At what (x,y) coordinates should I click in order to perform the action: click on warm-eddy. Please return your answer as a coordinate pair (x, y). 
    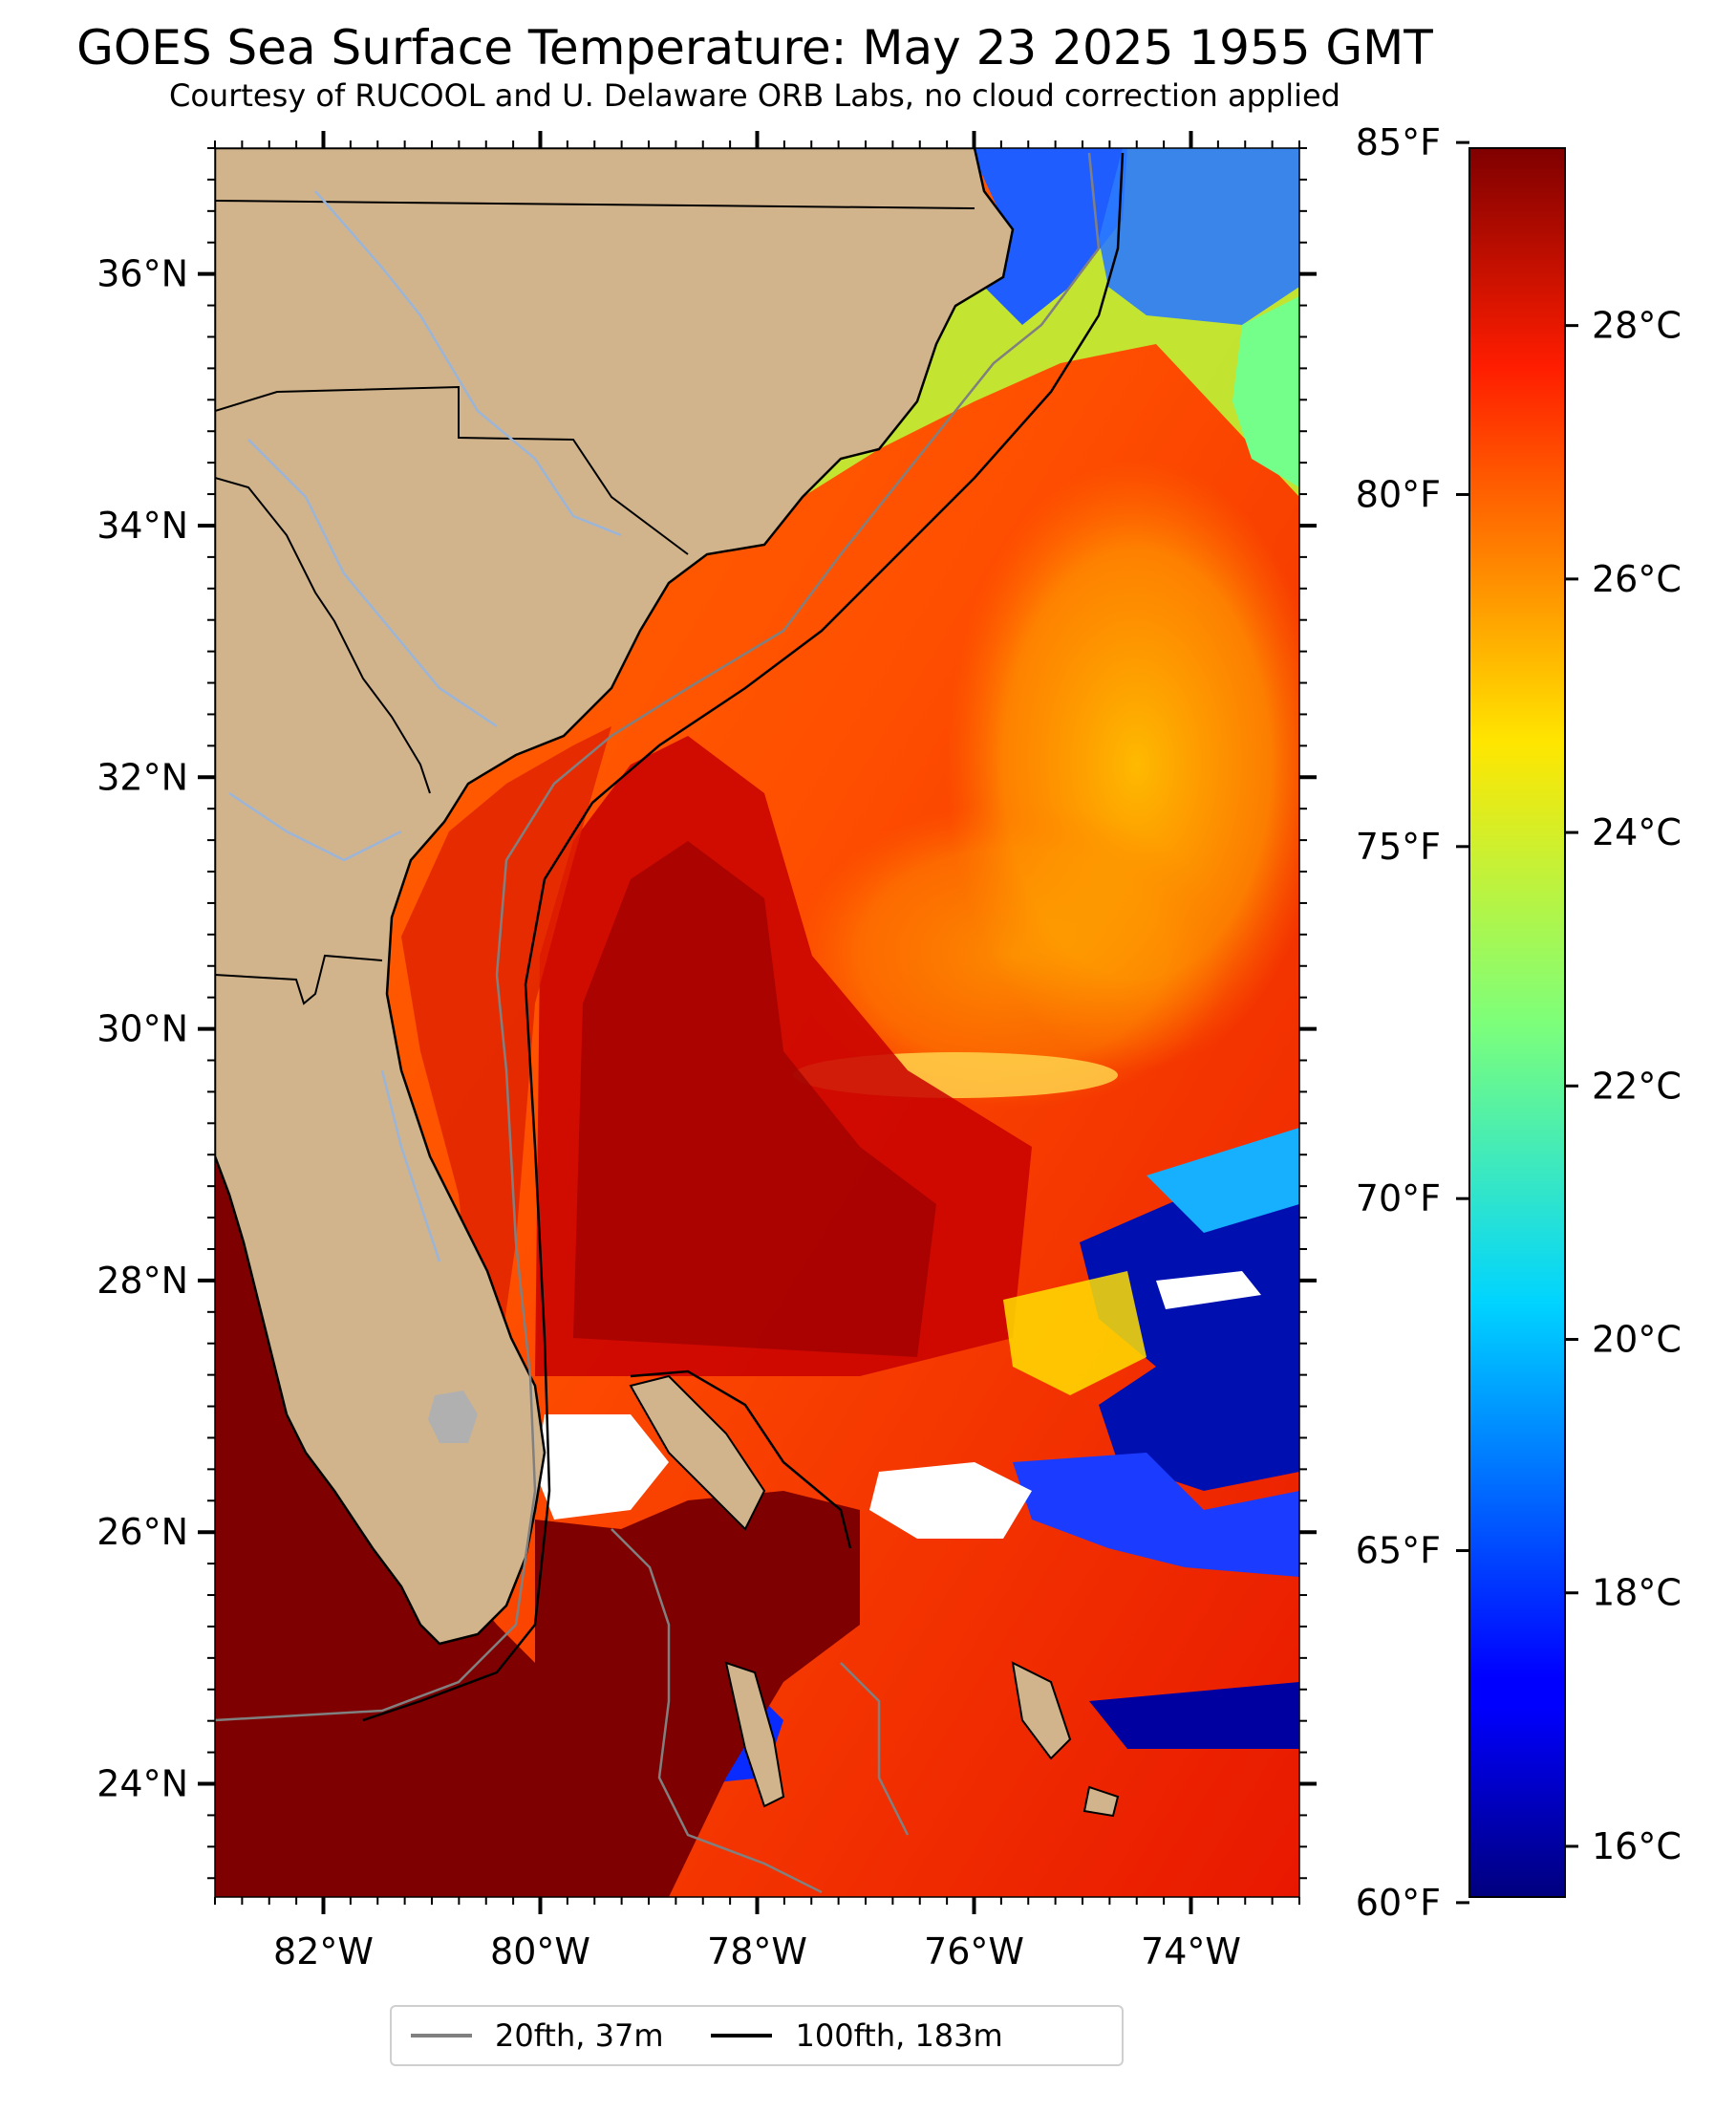
    Looking at the image, I should click on (1012, 956).